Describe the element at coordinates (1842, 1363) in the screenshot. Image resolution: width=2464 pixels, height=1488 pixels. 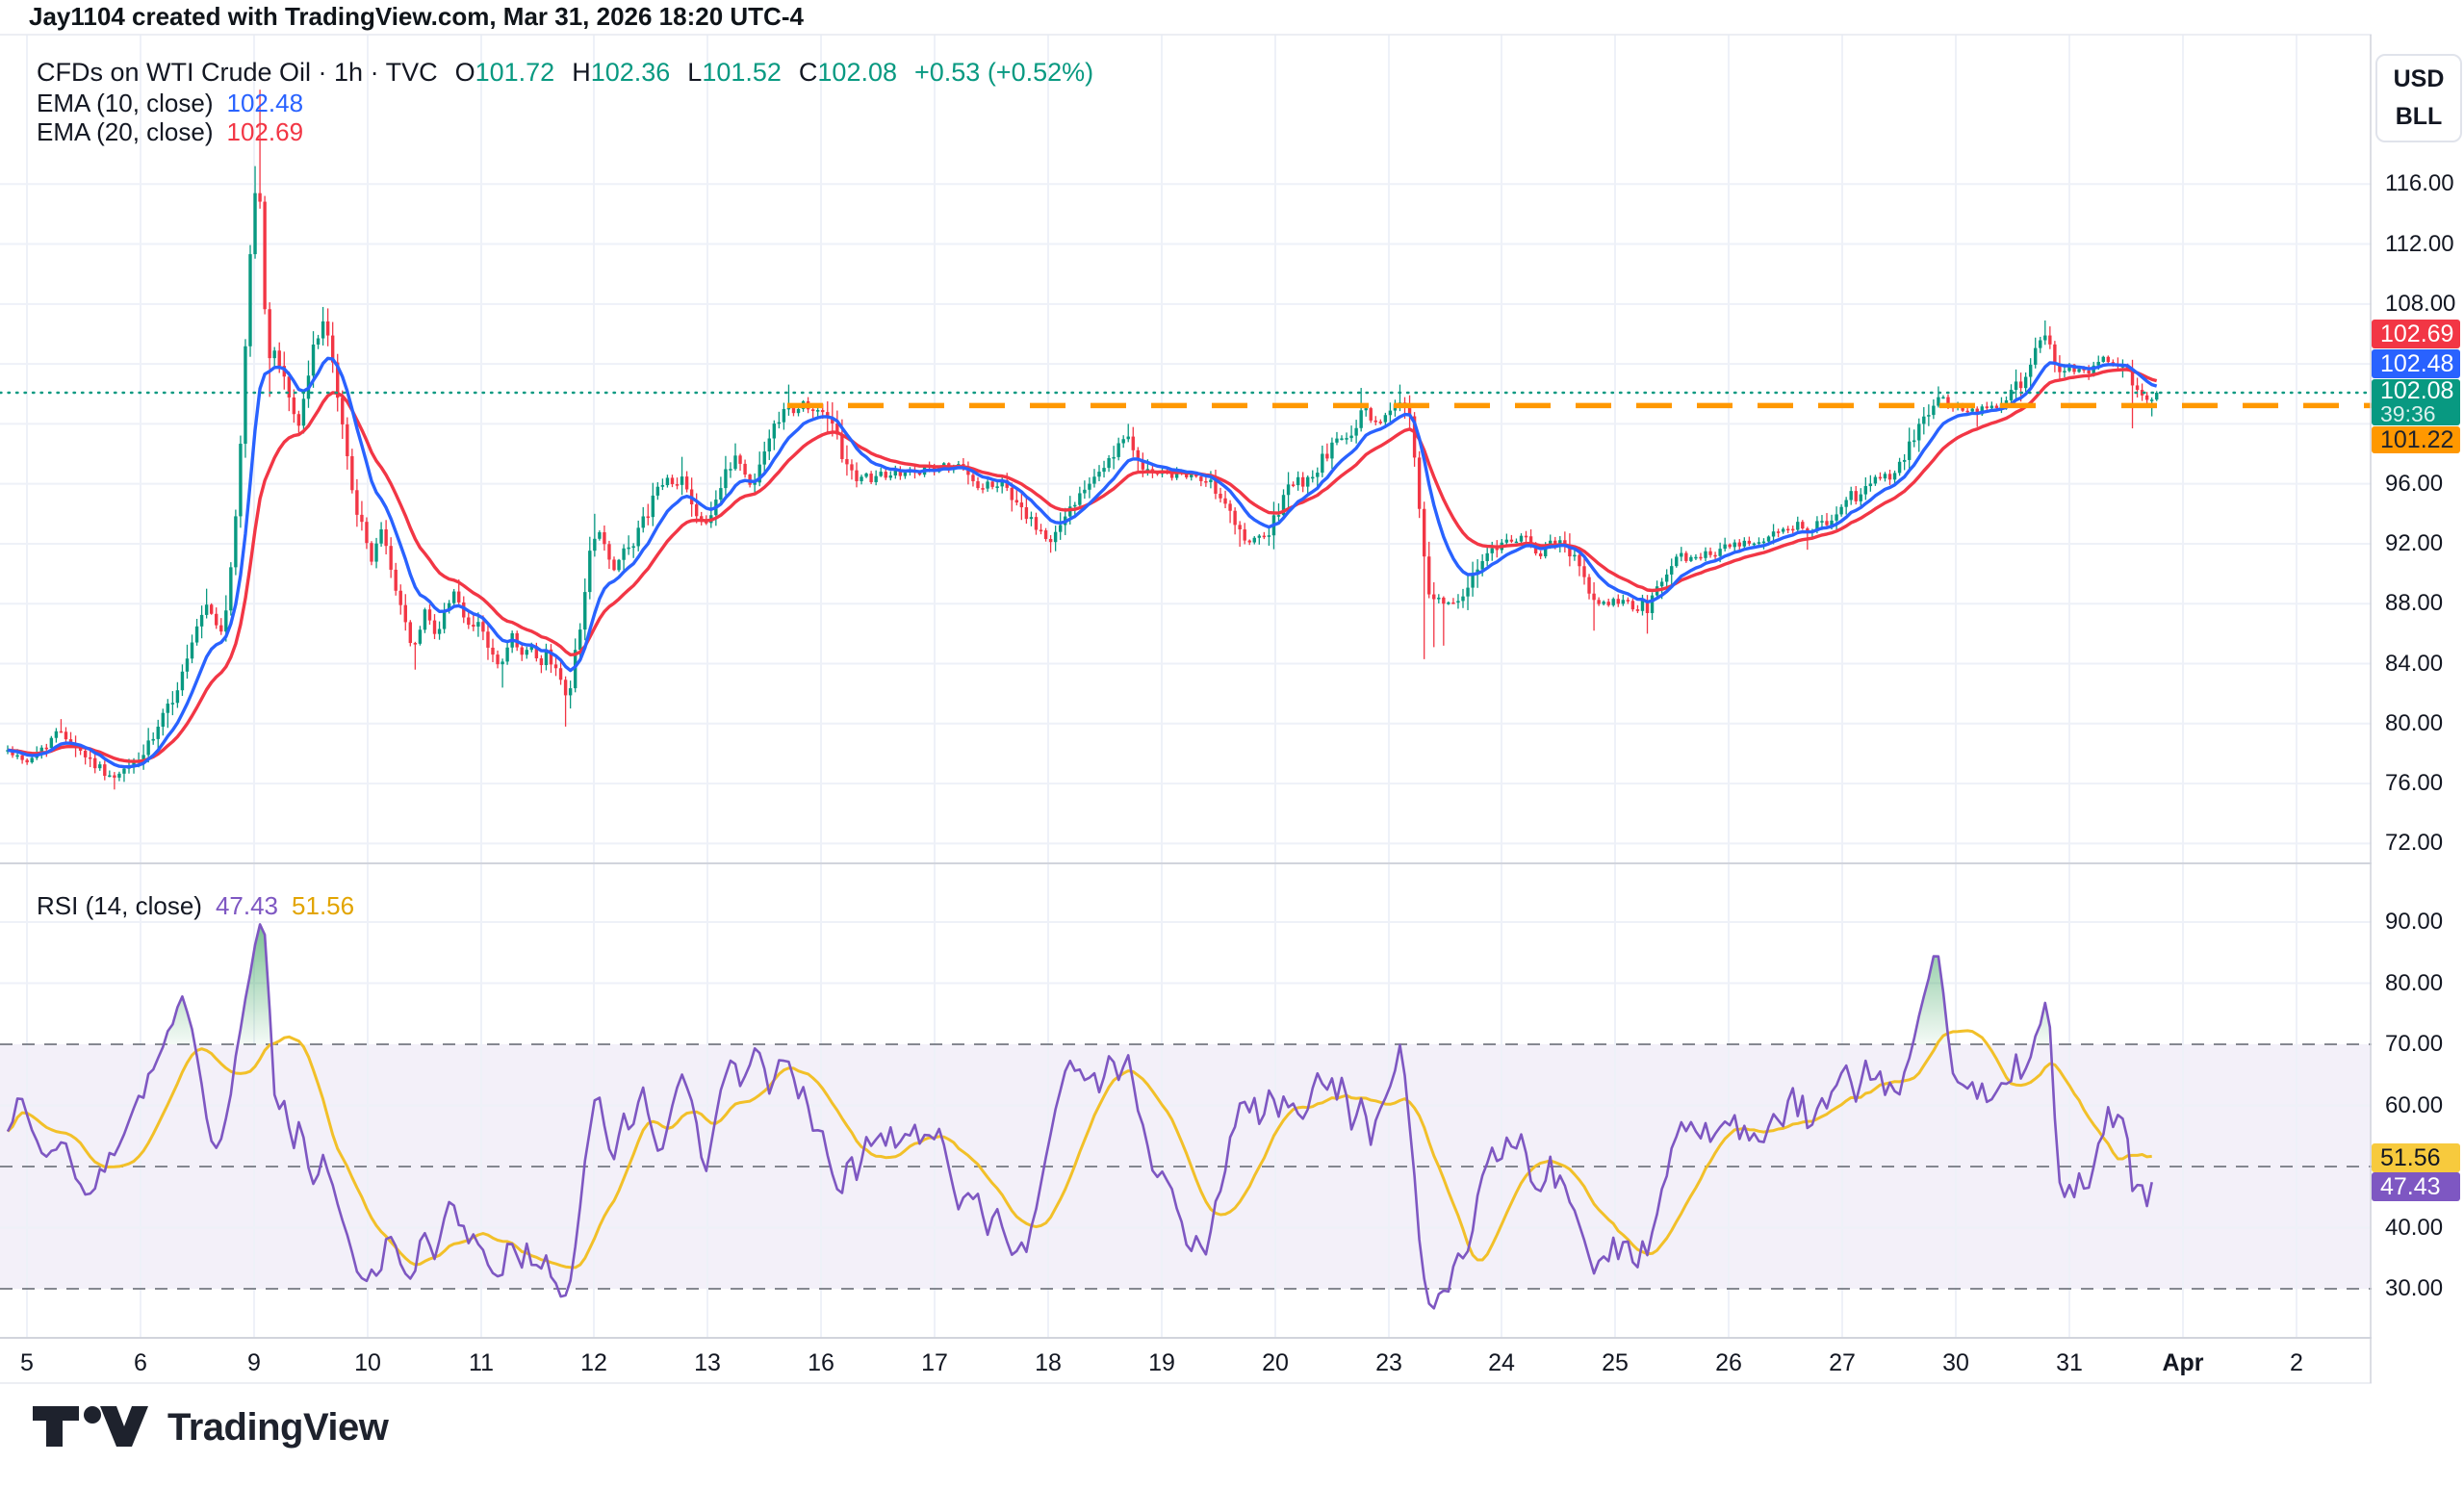
I see `time-axis-label-27: 27` at that location.